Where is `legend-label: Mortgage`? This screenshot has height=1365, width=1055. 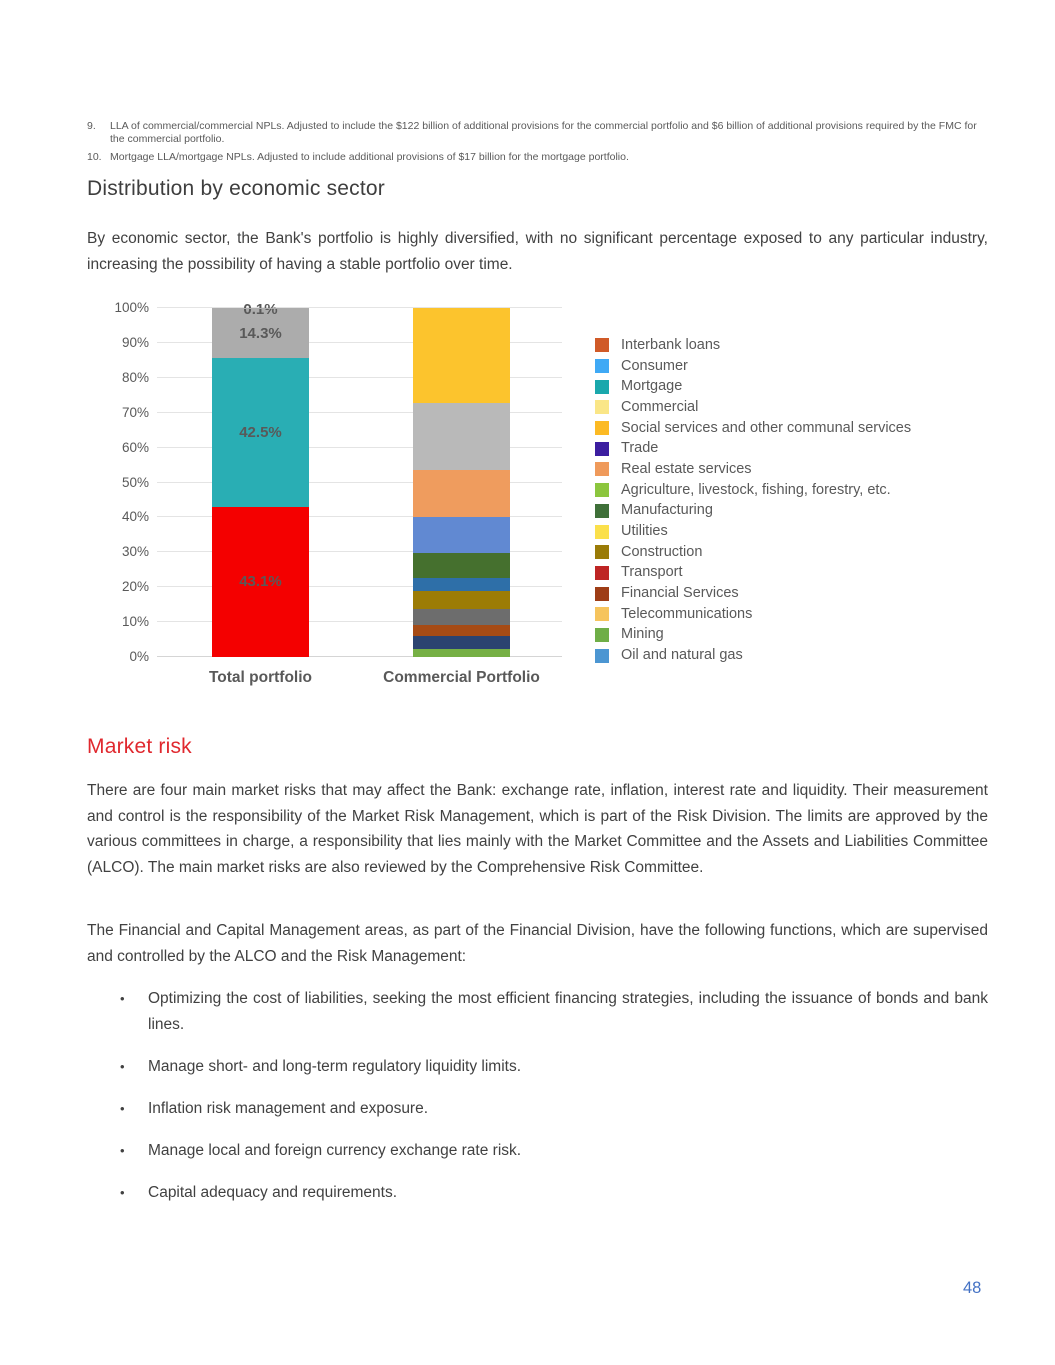
legend-label: Mortgage is located at coordinates (652, 386).